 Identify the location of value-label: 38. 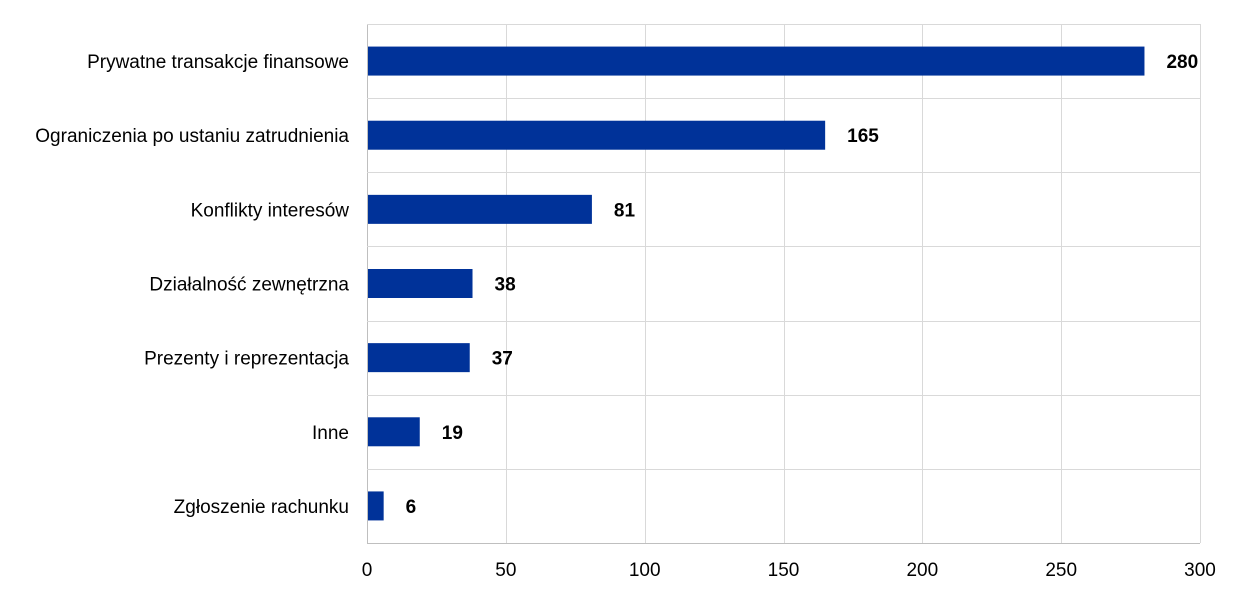
(505, 285).